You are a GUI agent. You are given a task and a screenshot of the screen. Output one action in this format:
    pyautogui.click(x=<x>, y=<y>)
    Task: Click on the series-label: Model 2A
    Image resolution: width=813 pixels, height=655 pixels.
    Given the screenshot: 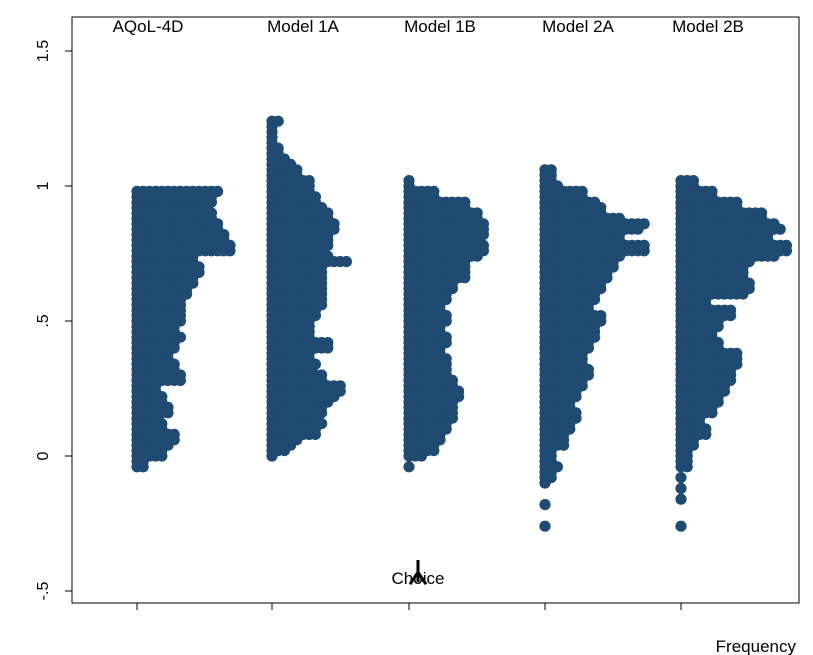 What is the action you would take?
    pyautogui.click(x=578, y=26)
    